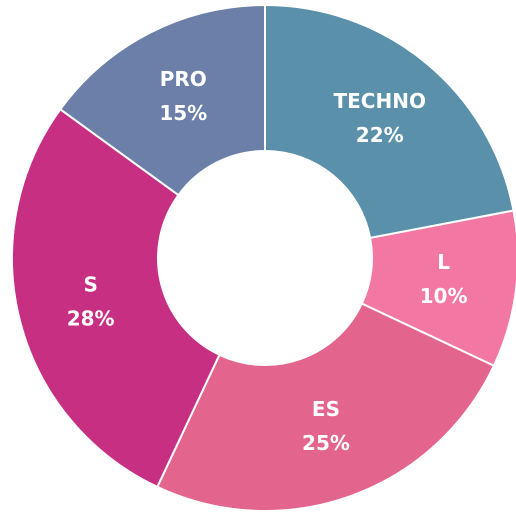 The width and height of the screenshot is (516, 512). What do you see at coordinates (443, 262) in the screenshot?
I see `slice-label: L` at bounding box center [443, 262].